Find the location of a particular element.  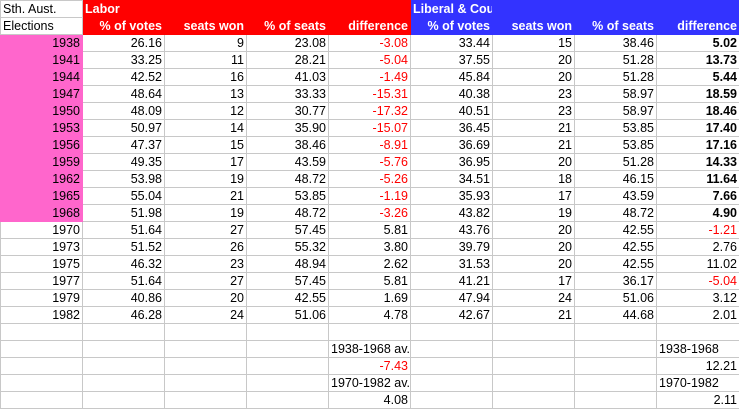

labor-difference-cell: -17.32 is located at coordinates (369, 111).